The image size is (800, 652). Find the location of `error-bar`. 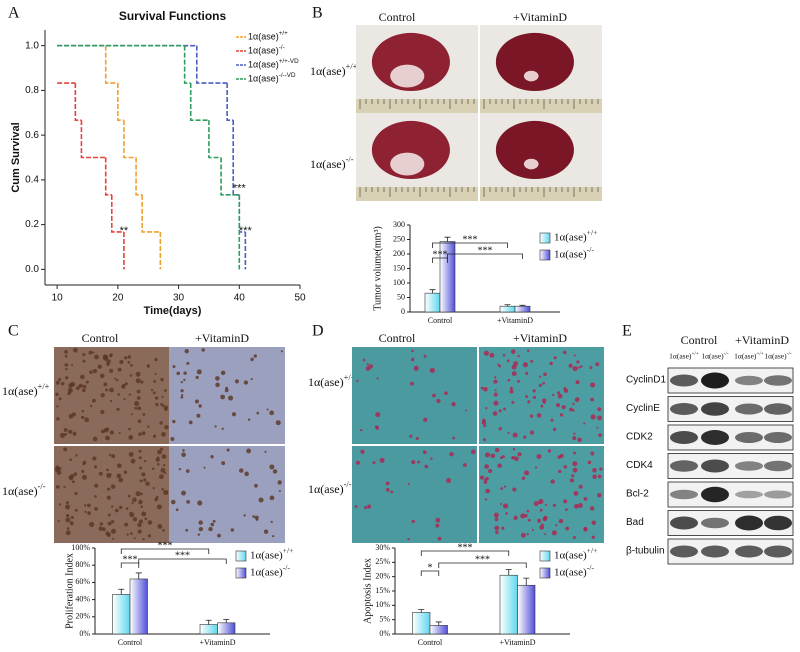

error-bar is located at coordinates (421, 611).